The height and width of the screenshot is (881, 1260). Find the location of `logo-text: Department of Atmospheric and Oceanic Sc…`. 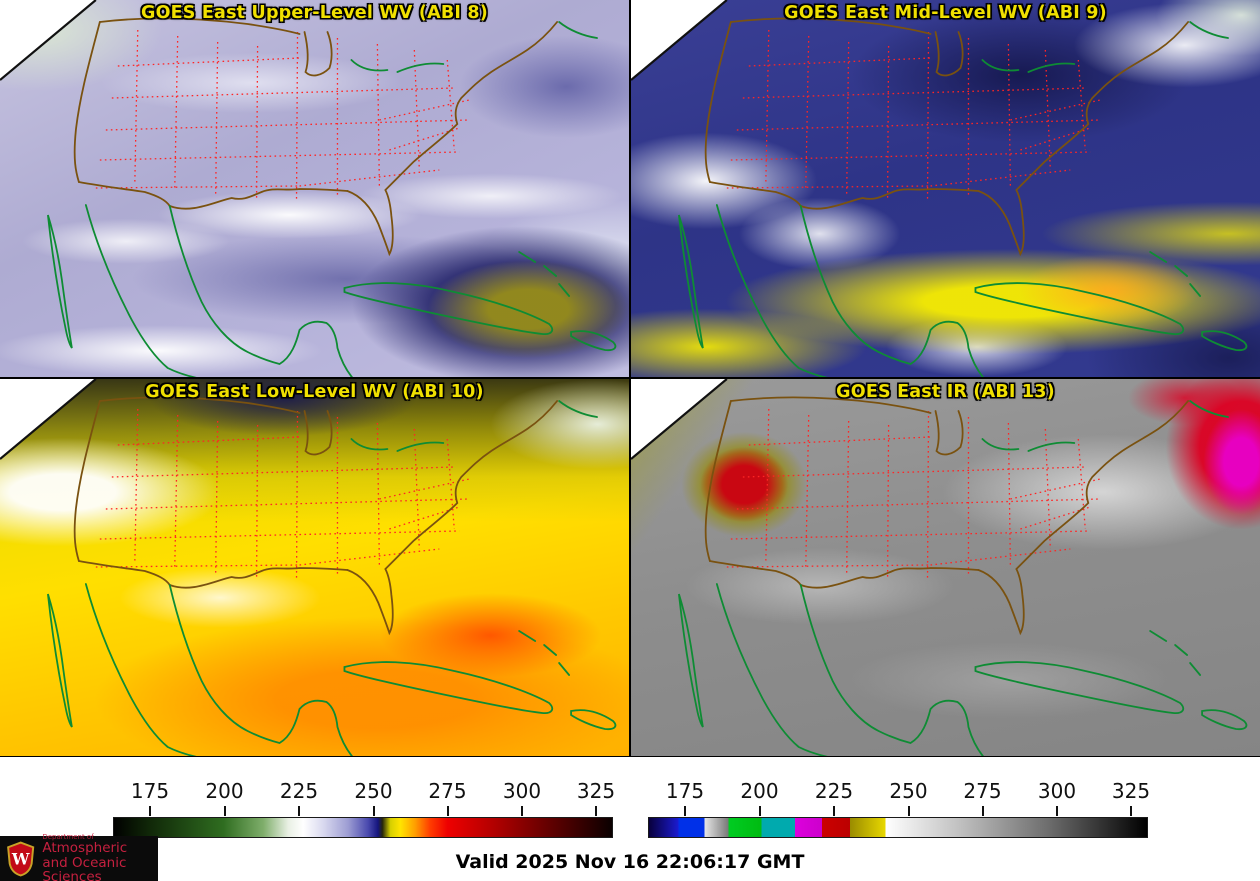

logo-text: Department of Atmospheric and Oceanic Sc… is located at coordinates (100, 857).